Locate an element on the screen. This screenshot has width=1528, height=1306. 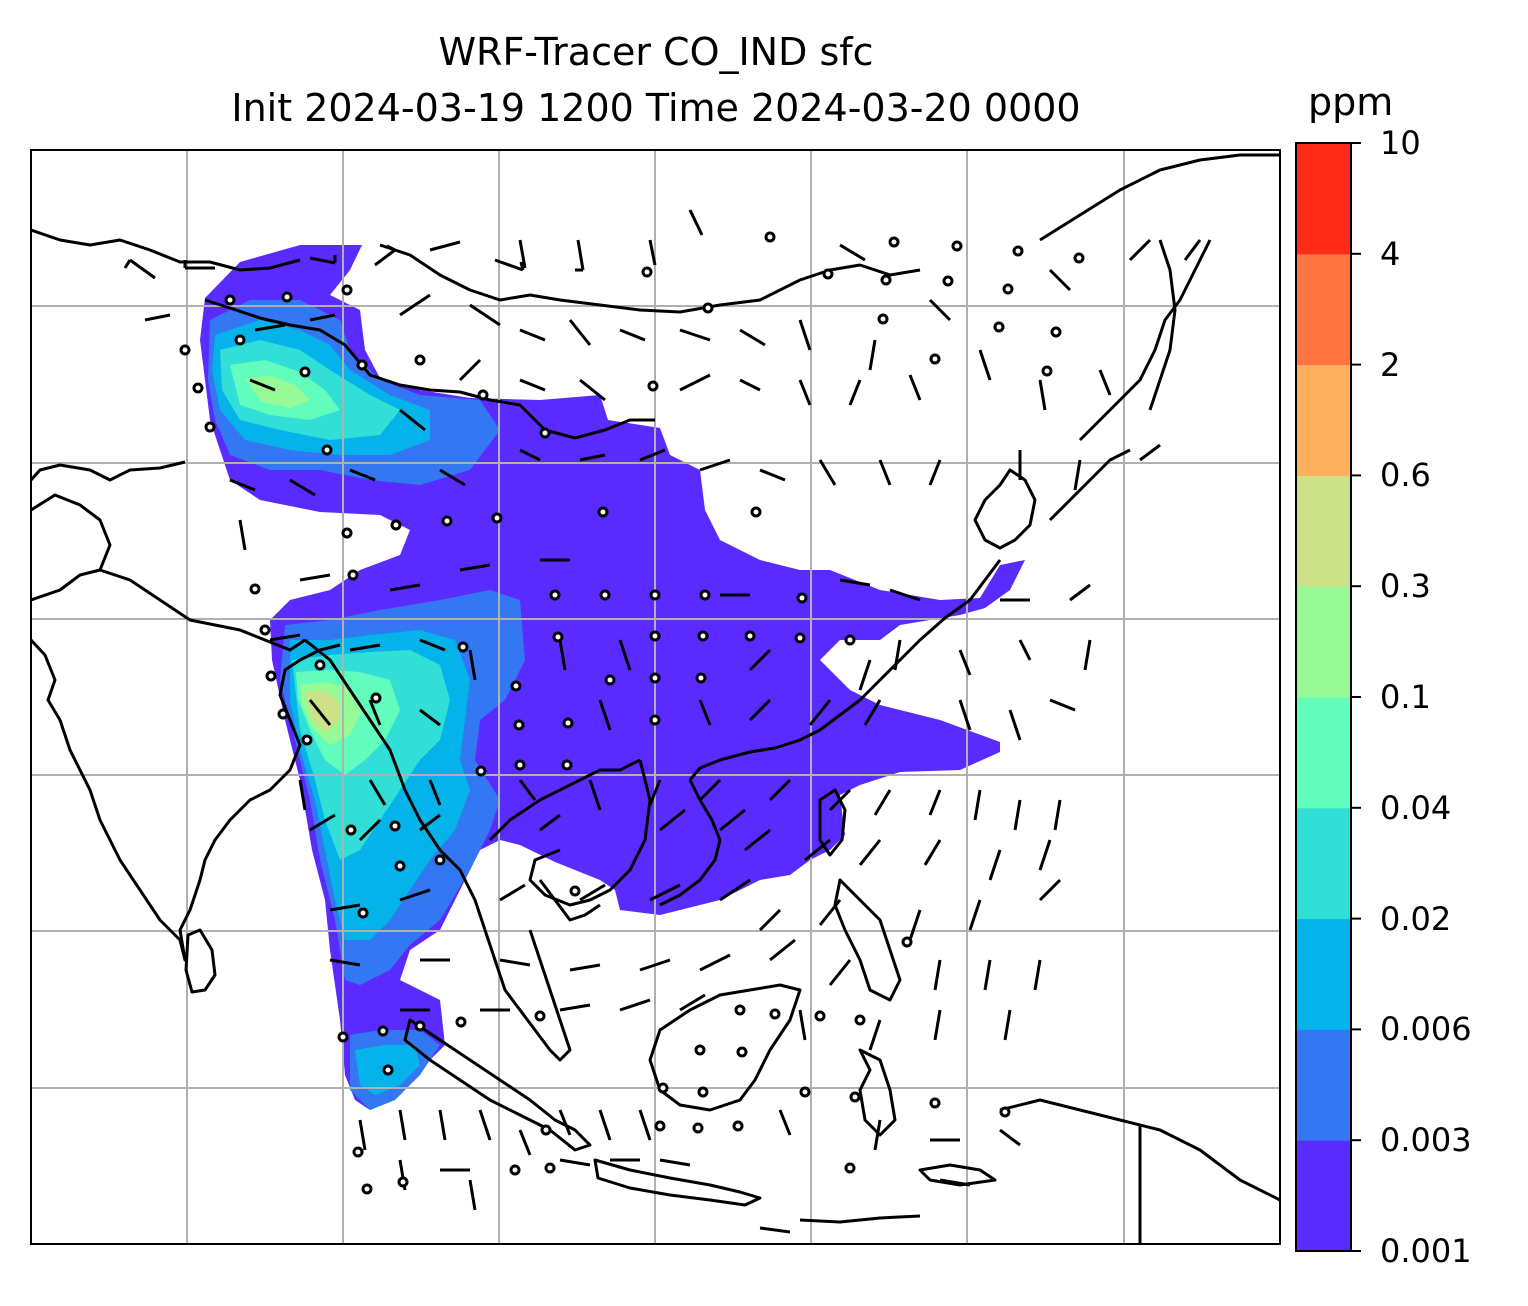
small-islands is located at coordinates (860, 1219).